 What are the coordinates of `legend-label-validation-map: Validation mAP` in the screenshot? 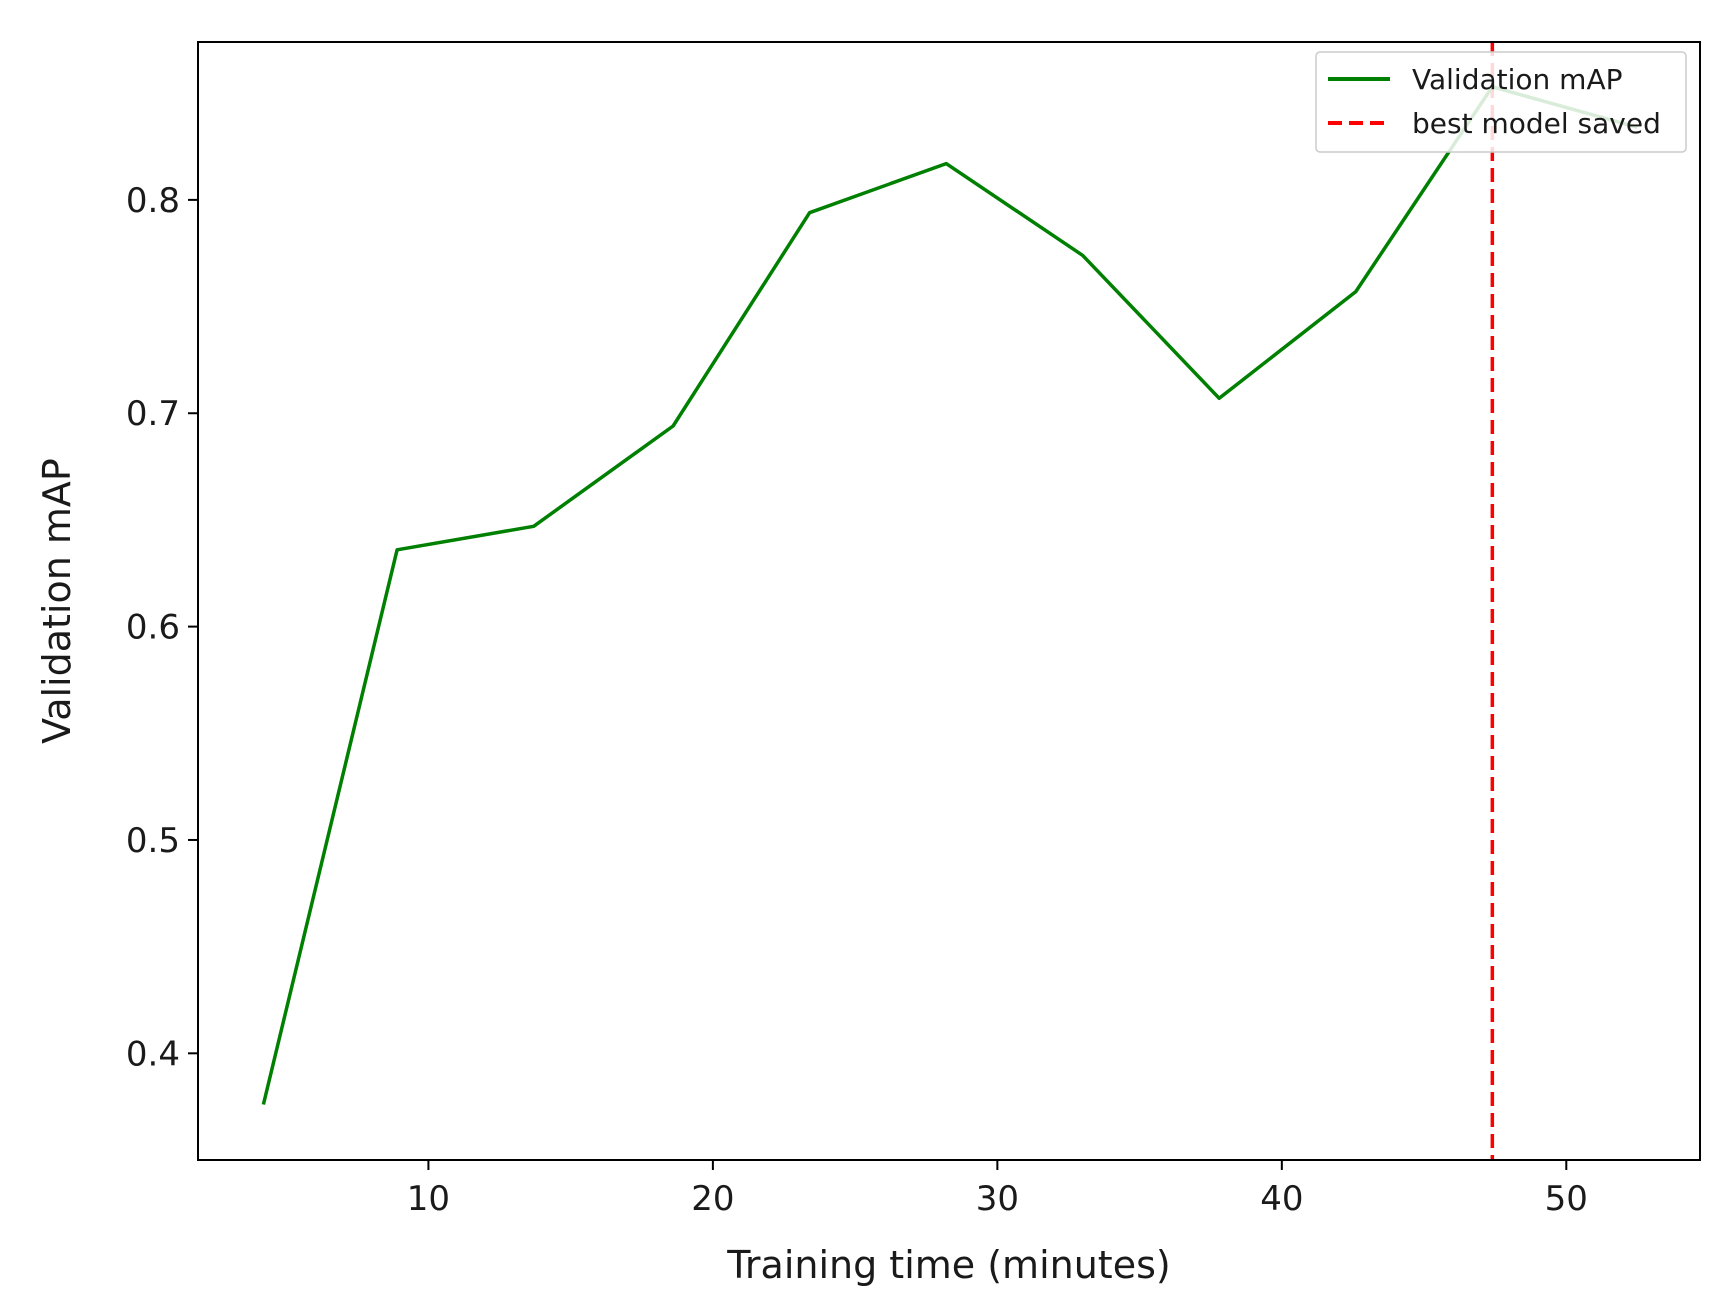 It's located at (1517, 79).